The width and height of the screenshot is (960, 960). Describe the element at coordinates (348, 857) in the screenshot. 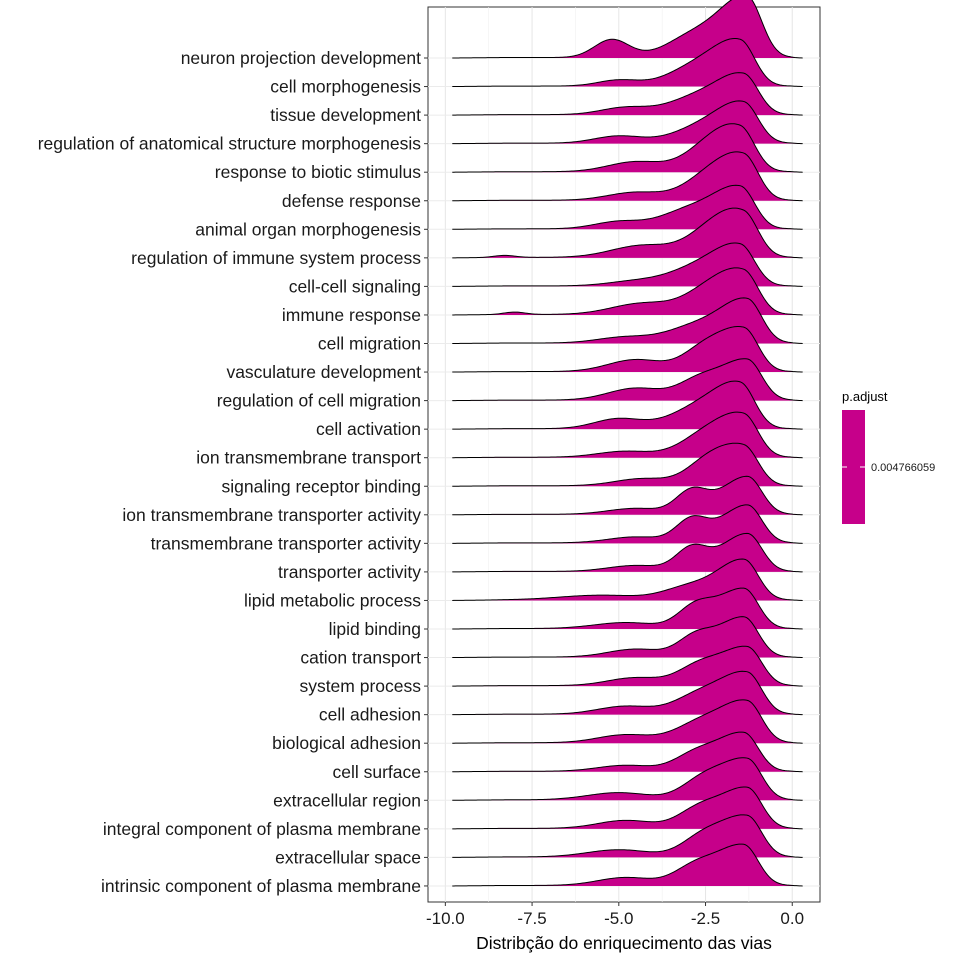

I see `category-label: extracellular space` at that location.